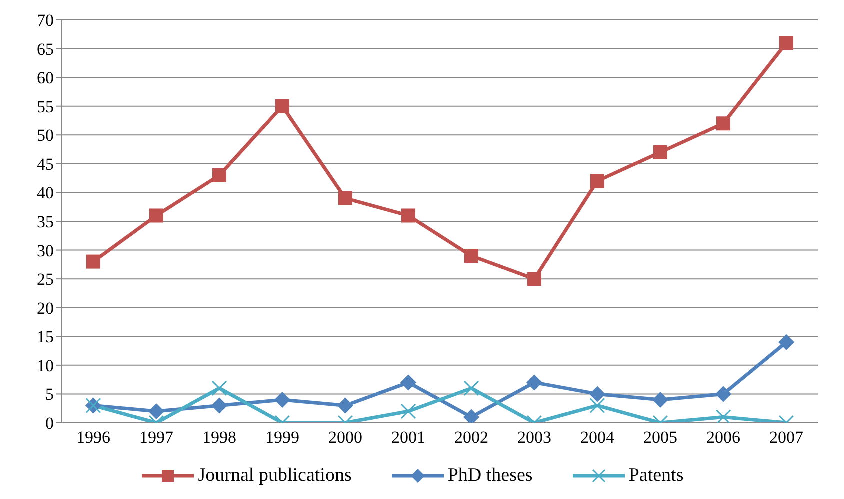  What do you see at coordinates (157, 438) in the screenshot?
I see `x-tick-label: 1997` at bounding box center [157, 438].